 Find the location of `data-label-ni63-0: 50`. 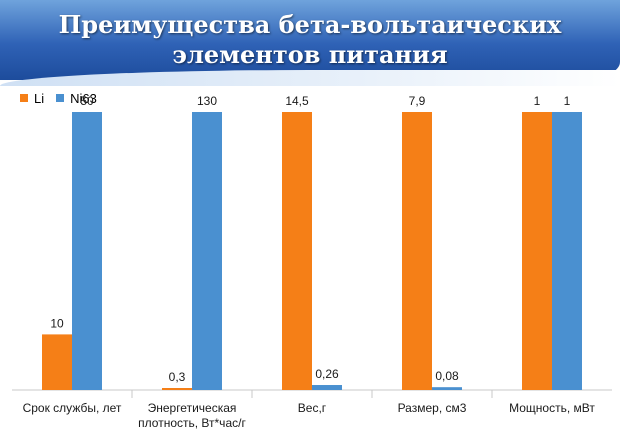

data-label-ni63-0: 50 is located at coordinates (87, 101).